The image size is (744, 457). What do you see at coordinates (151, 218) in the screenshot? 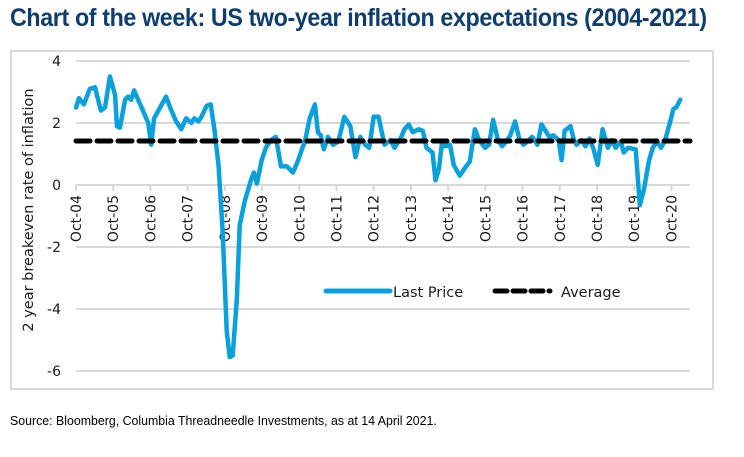
I see `x-tick-label: Oct-06` at bounding box center [151, 218].